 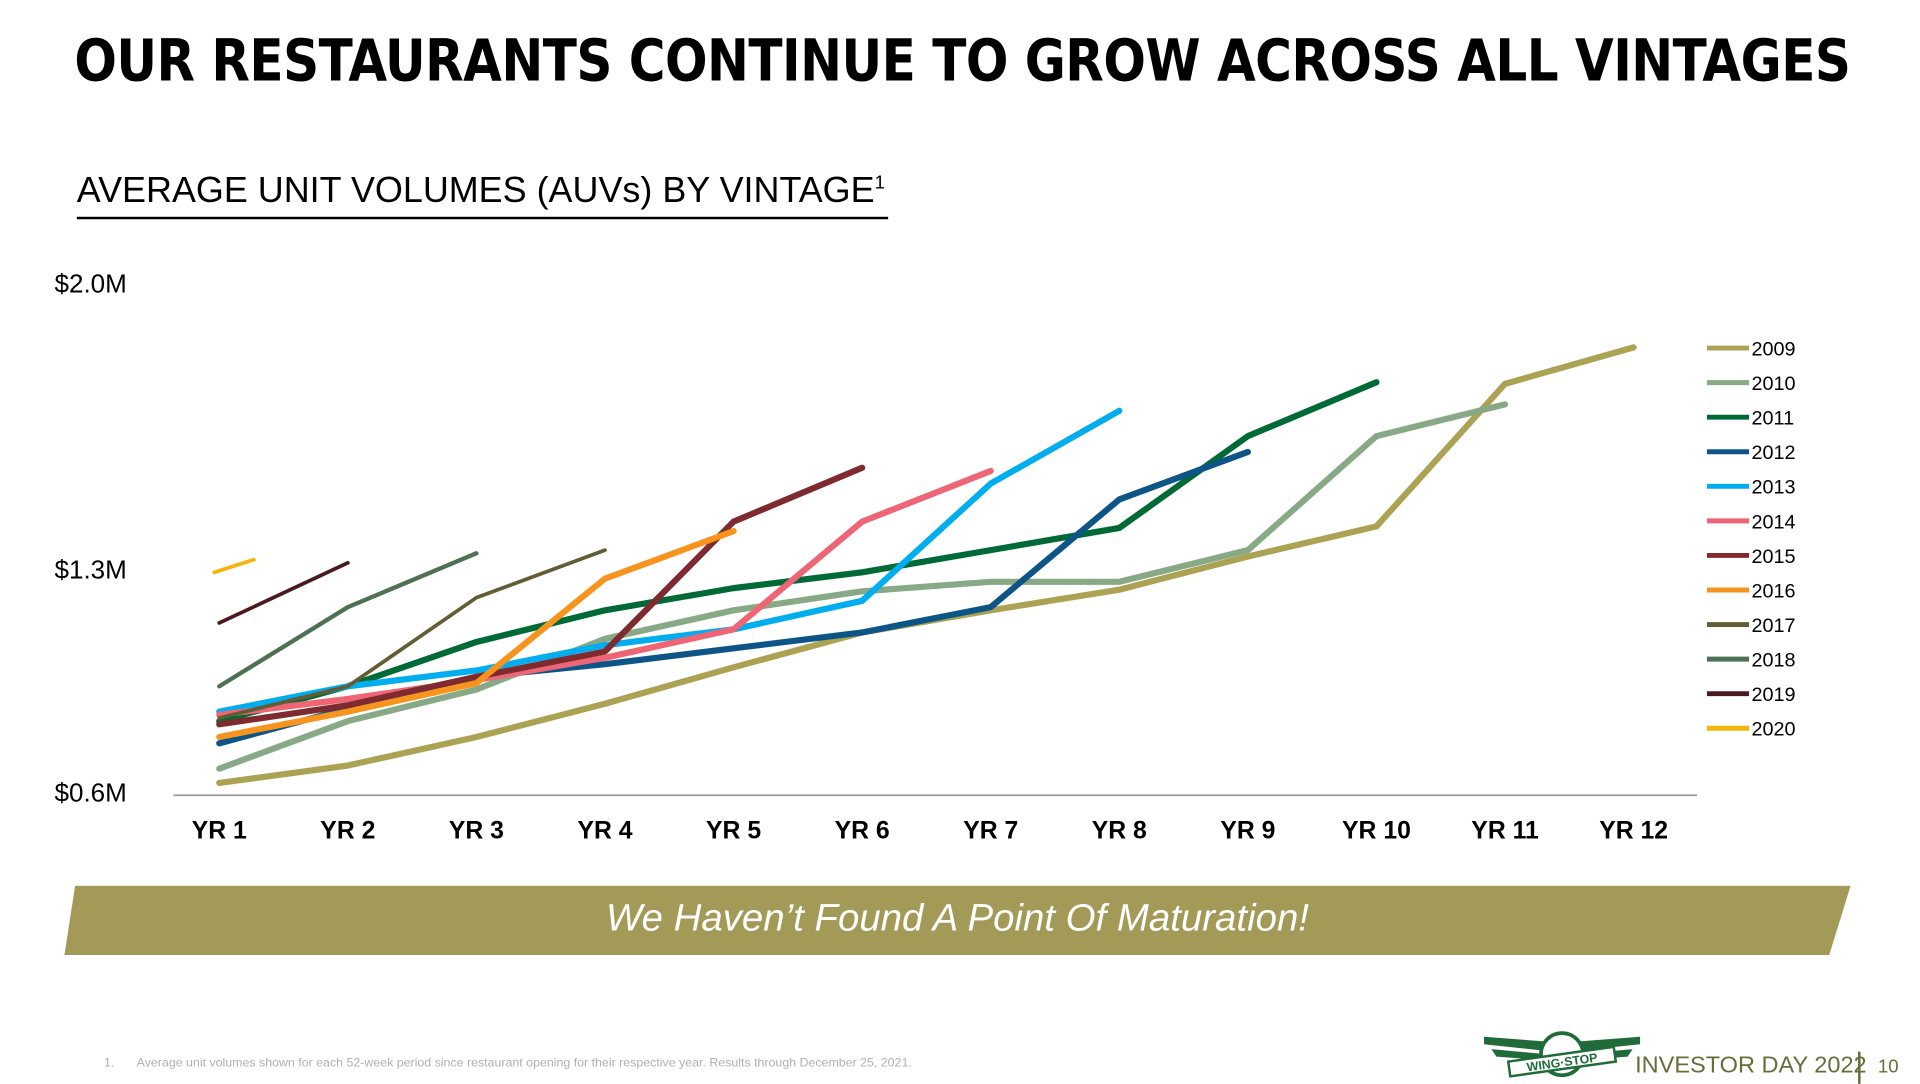 I want to click on series-line-2013, so click(x=669, y=561).